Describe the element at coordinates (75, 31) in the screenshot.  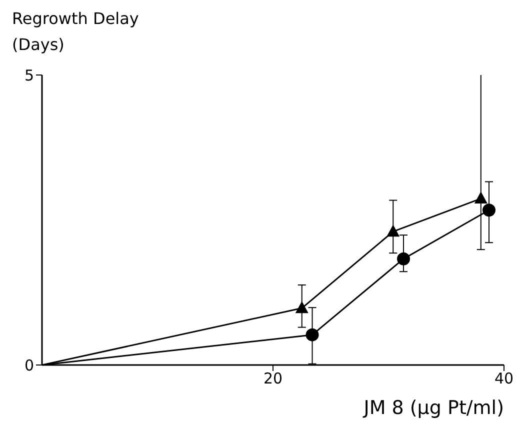
I see `y-axis-title: Regrowth Delay (Days)` at that location.